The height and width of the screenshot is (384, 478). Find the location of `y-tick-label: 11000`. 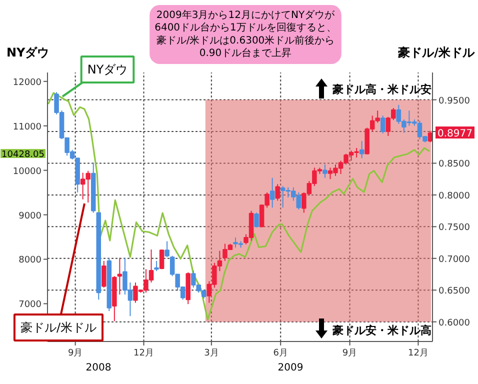

y-tick-label: 11000 is located at coordinates (27, 127).